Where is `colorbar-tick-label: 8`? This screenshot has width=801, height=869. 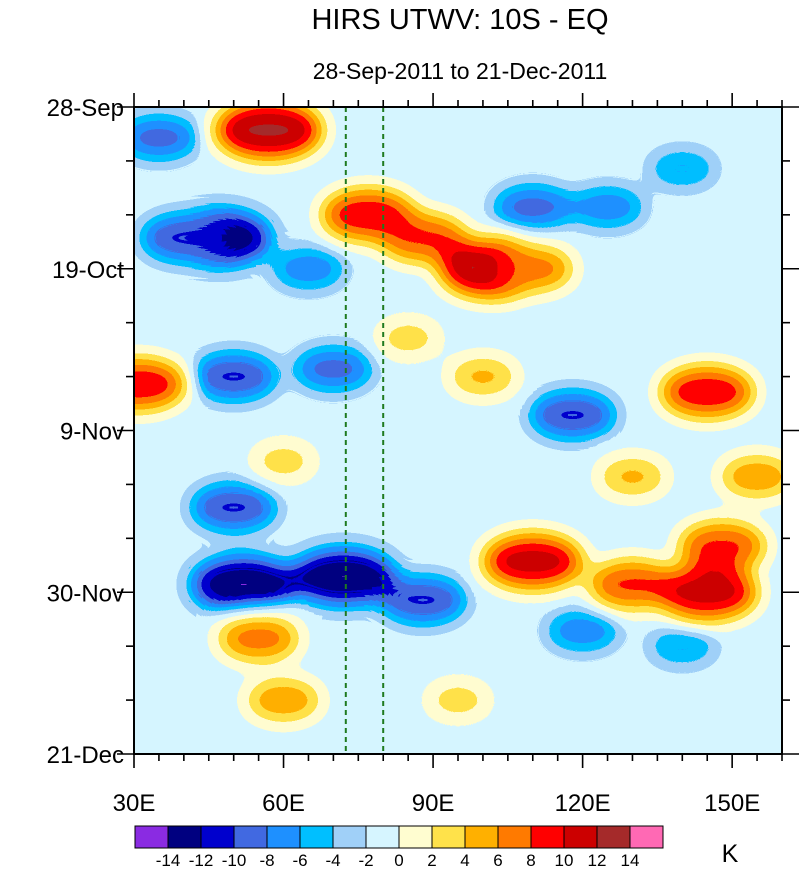 colorbar-tick-label: 8 is located at coordinates (530, 860).